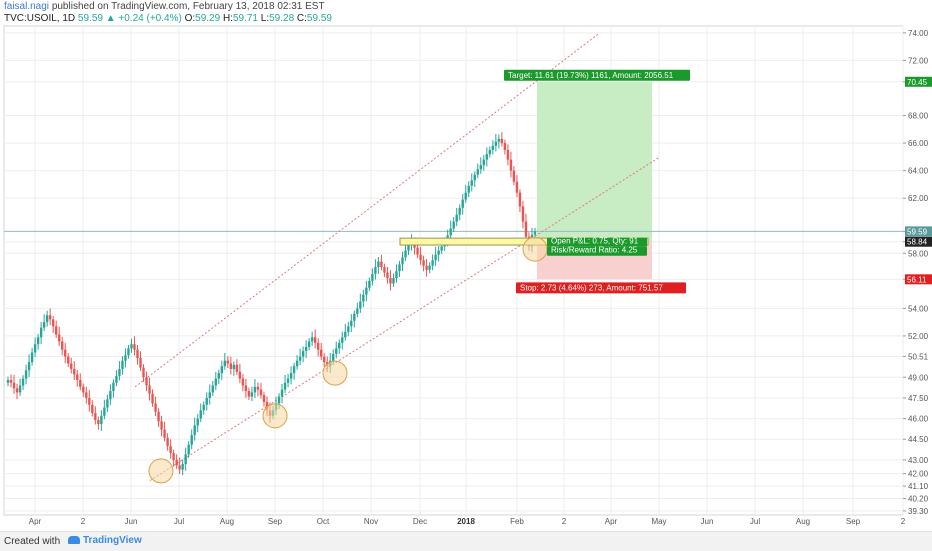  Describe the element at coordinates (853, 521) in the screenshot. I see `x-tick-label: Sep` at that location.